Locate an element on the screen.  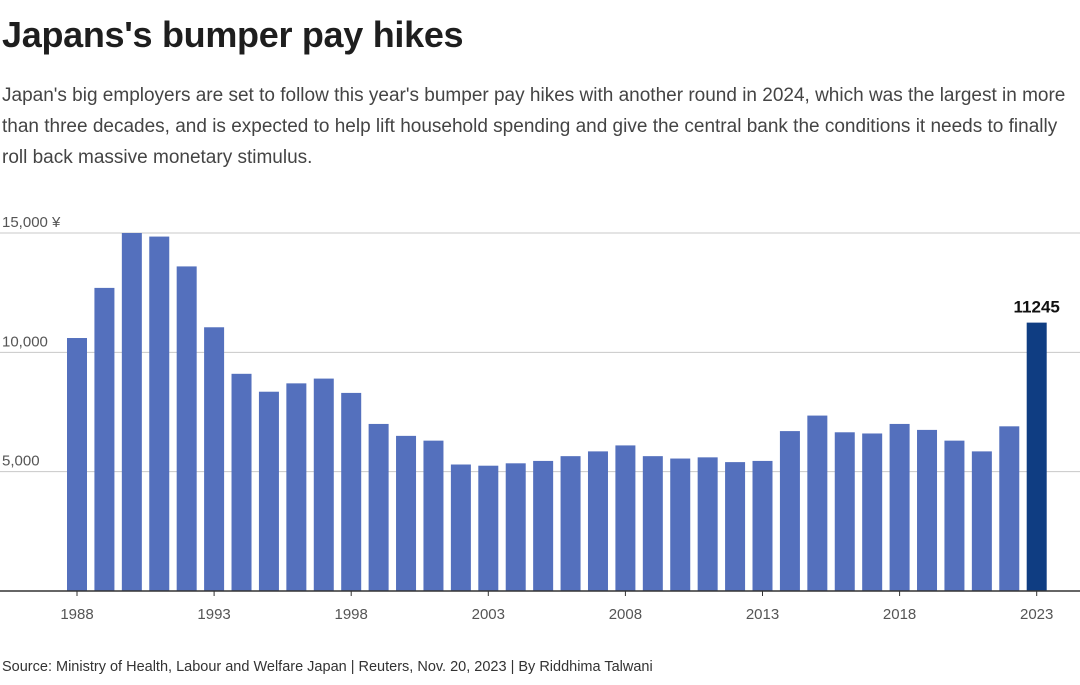
y-tick-label: 10,000 is located at coordinates (25, 341).